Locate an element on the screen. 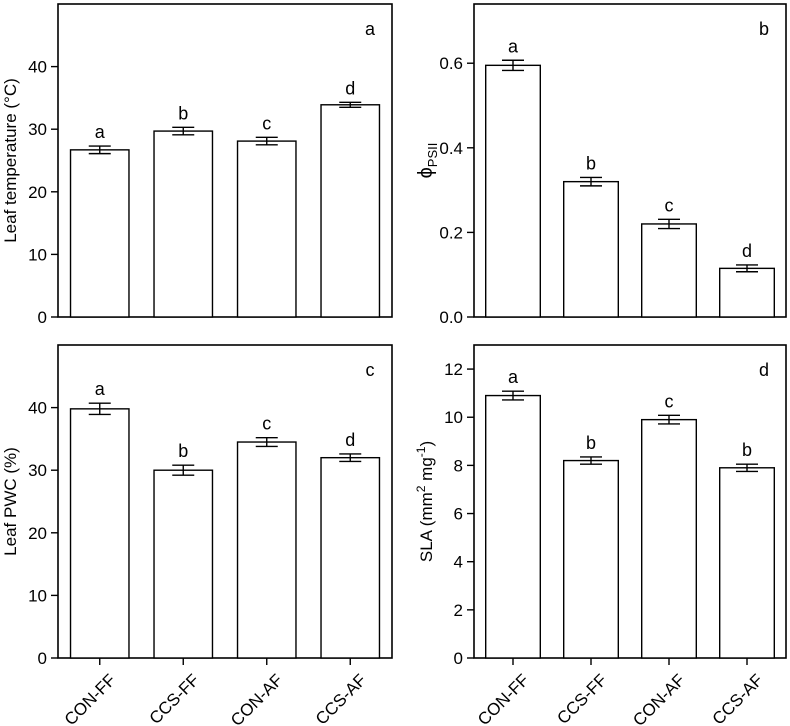 The height and width of the screenshot is (726, 790). y-tick-label: 6 is located at coordinates (458, 514).